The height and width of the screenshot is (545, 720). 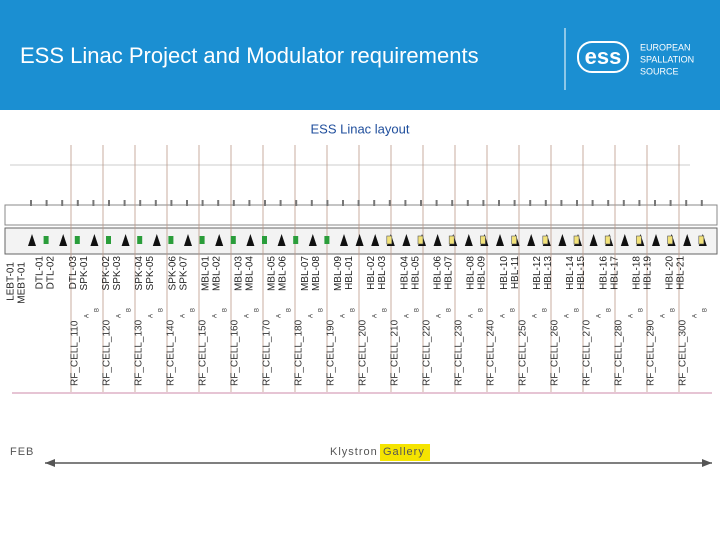 I want to click on section-label: HBL-19, so click(x=647, y=273).